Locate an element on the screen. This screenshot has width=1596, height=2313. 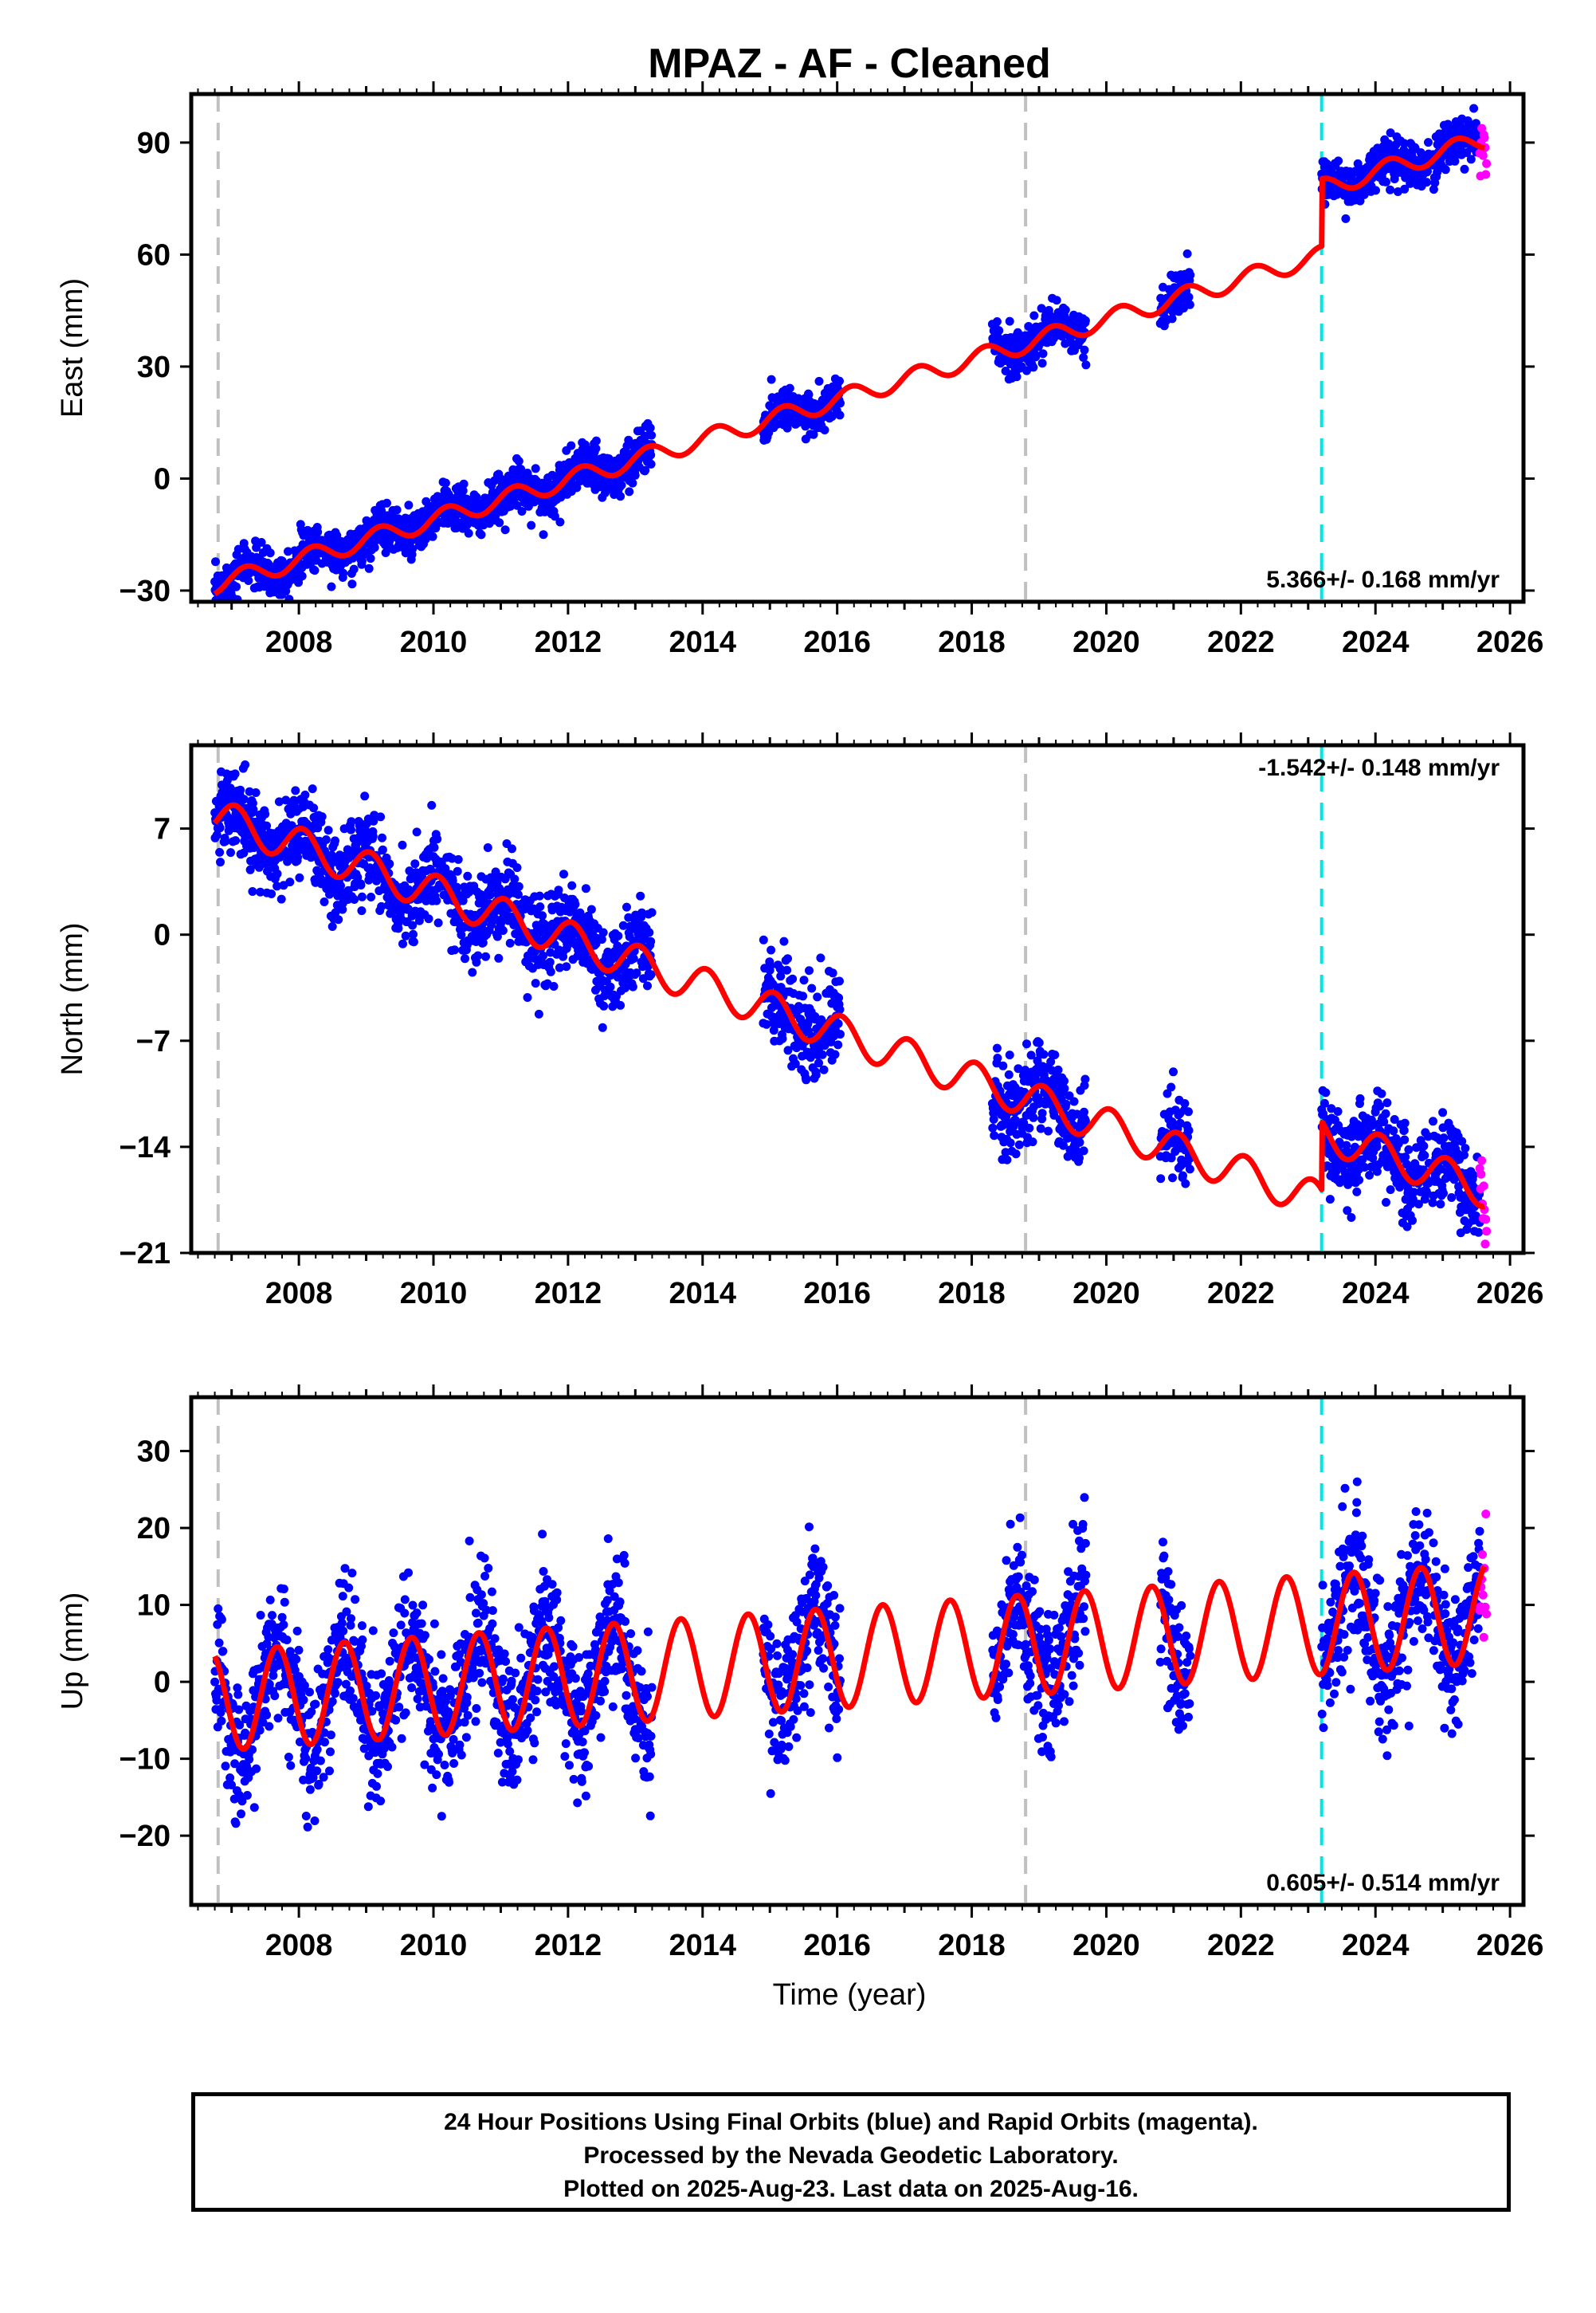
y-tick-label: −30 is located at coordinates (146, 591).